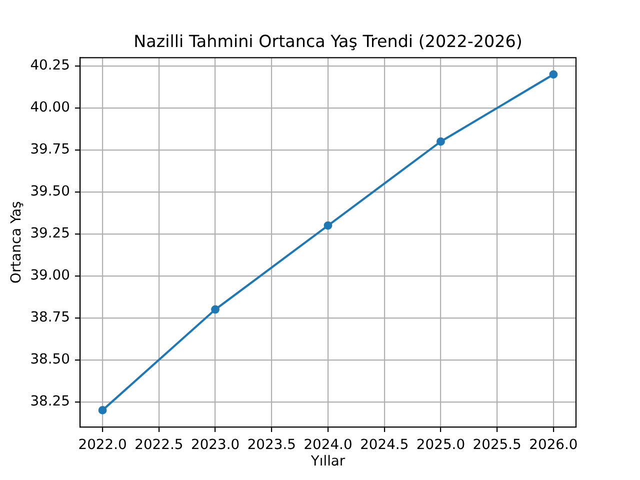 Image resolution: width=640 pixels, height=480 pixels. What do you see at coordinates (497, 444) in the screenshot?
I see `x-tick-label: 2025.5` at bounding box center [497, 444].